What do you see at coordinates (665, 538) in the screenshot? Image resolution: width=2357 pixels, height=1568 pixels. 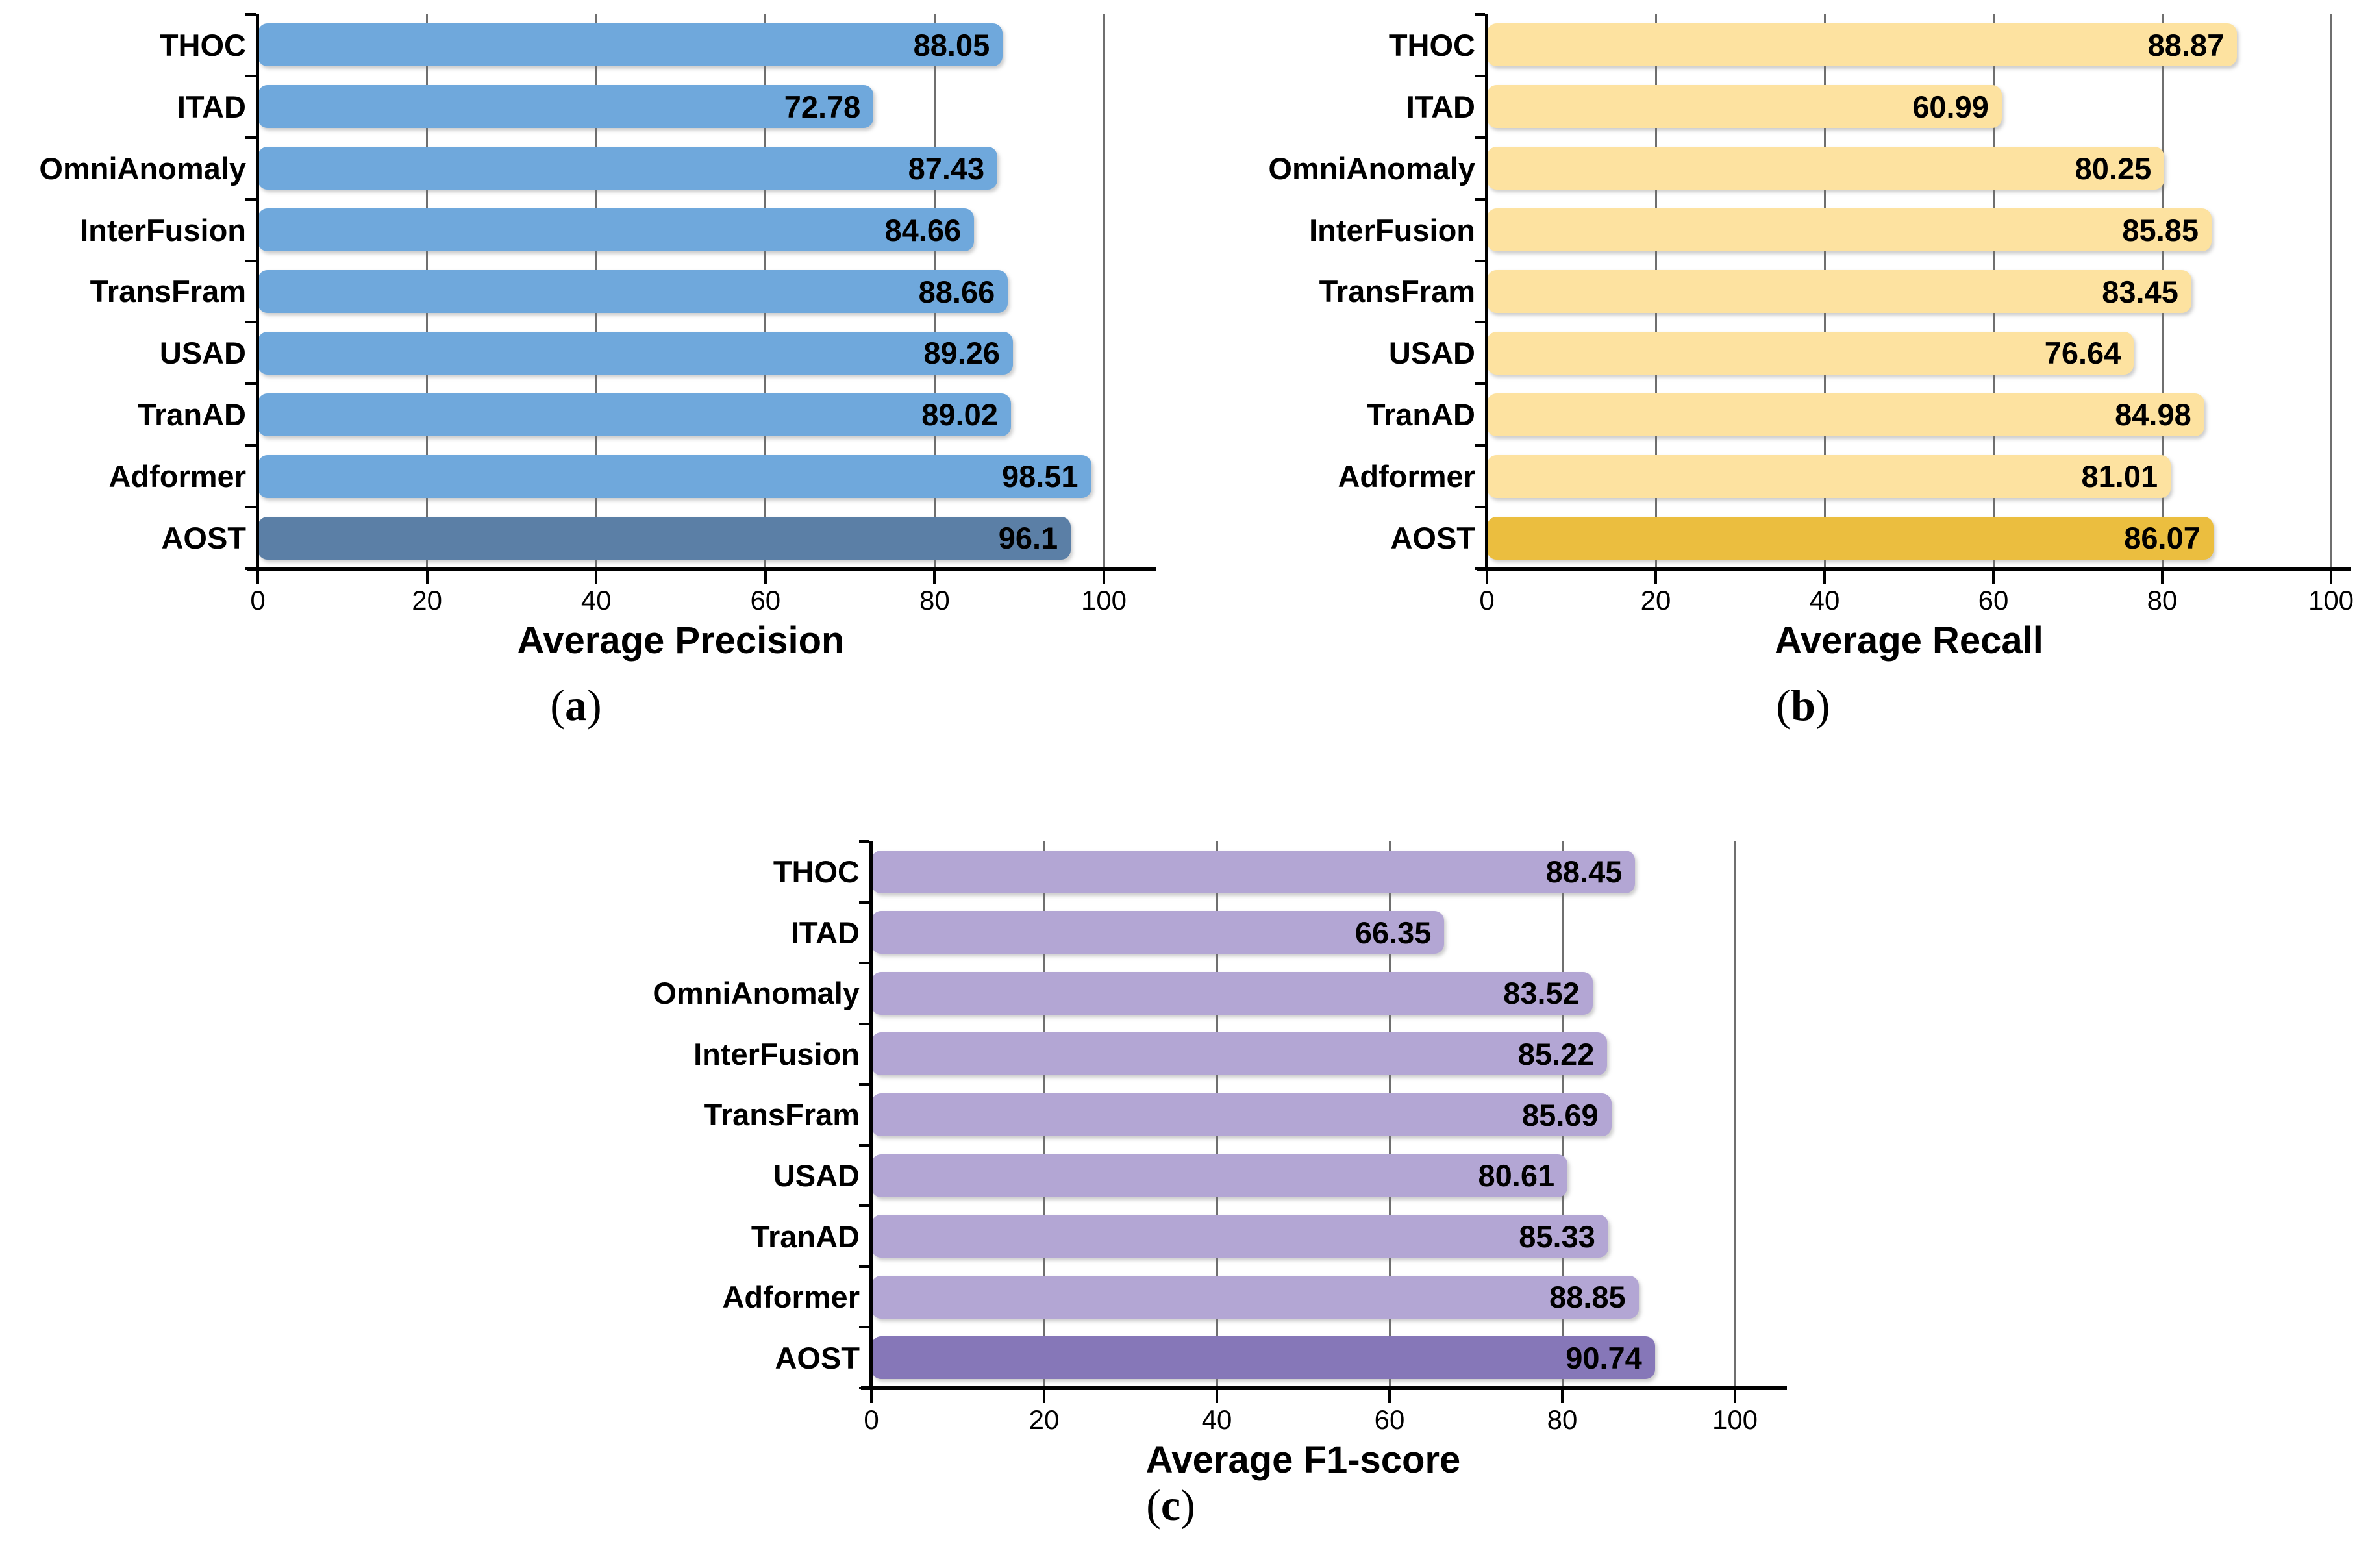 I see `bar-aost: 96.1` at bounding box center [665, 538].